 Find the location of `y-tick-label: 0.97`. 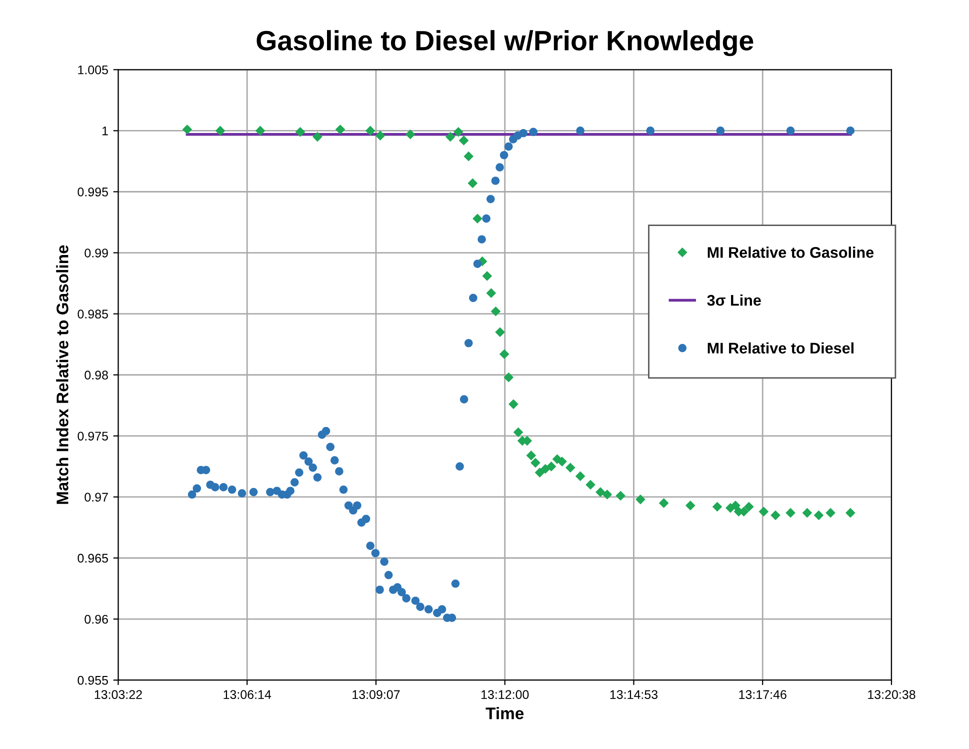

y-tick-label: 0.97 is located at coordinates (96, 497).